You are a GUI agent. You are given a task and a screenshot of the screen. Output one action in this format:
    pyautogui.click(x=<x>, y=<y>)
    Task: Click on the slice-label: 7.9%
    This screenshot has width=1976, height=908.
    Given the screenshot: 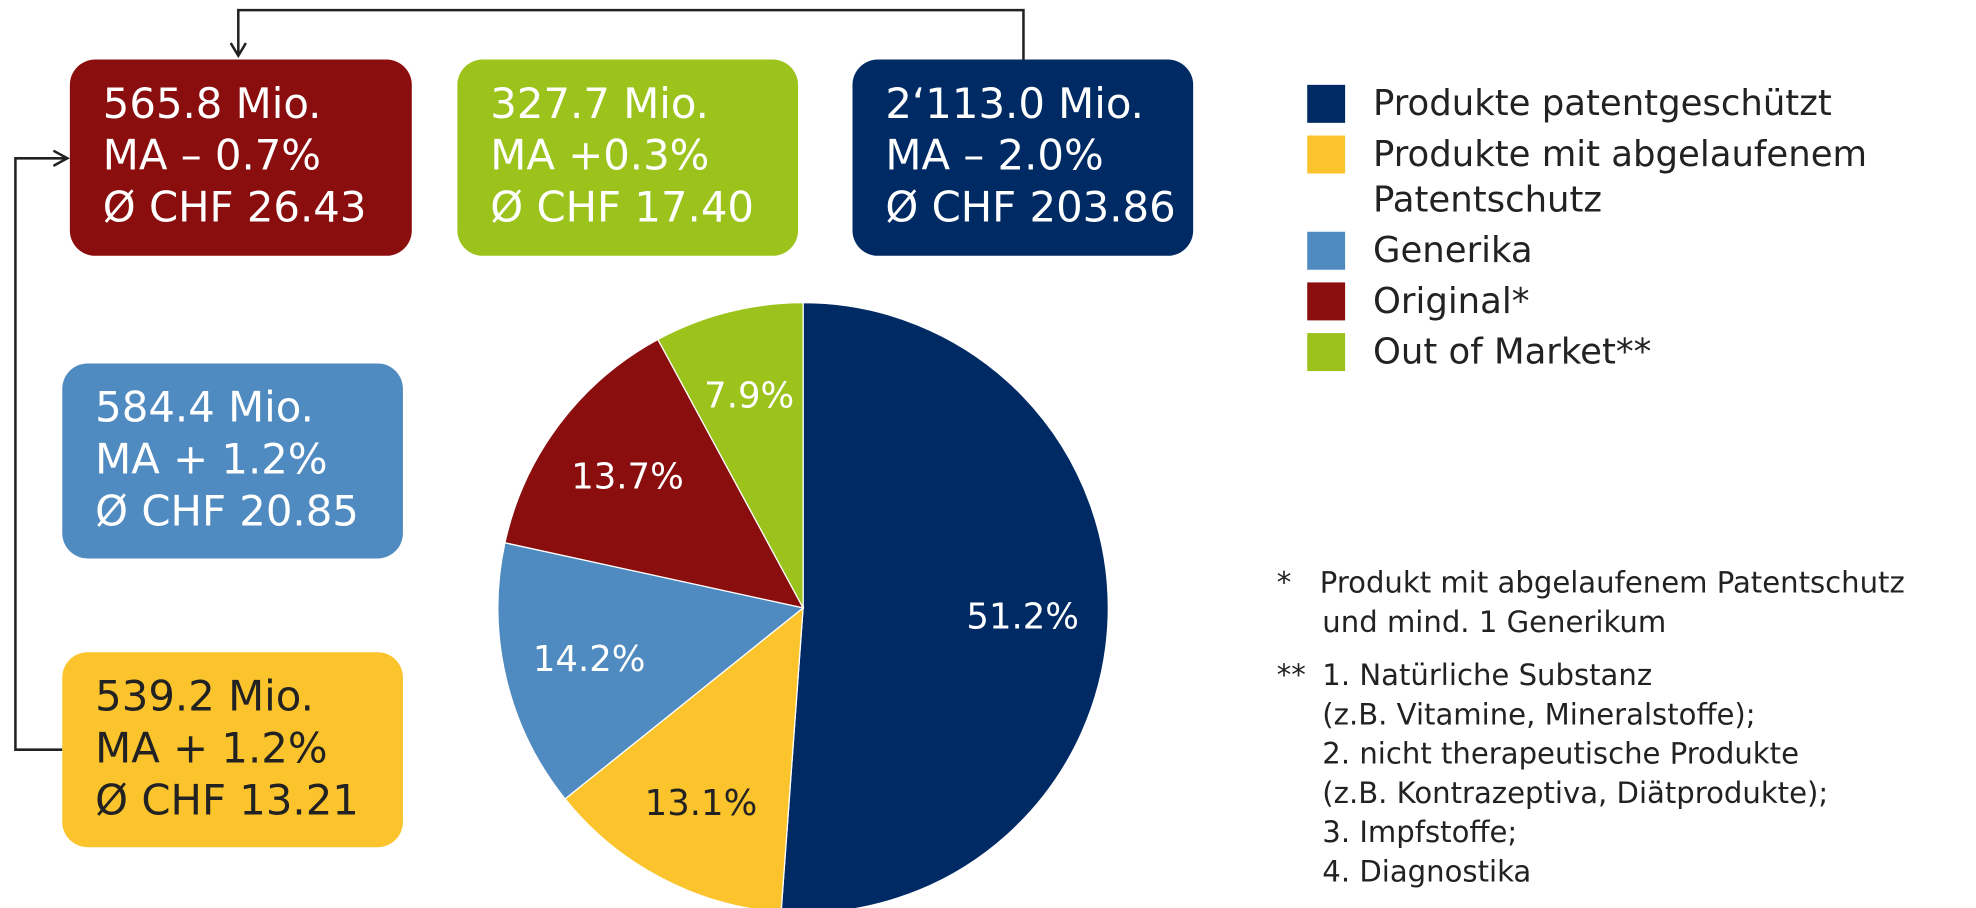 What is the action you would take?
    pyautogui.click(x=749, y=396)
    